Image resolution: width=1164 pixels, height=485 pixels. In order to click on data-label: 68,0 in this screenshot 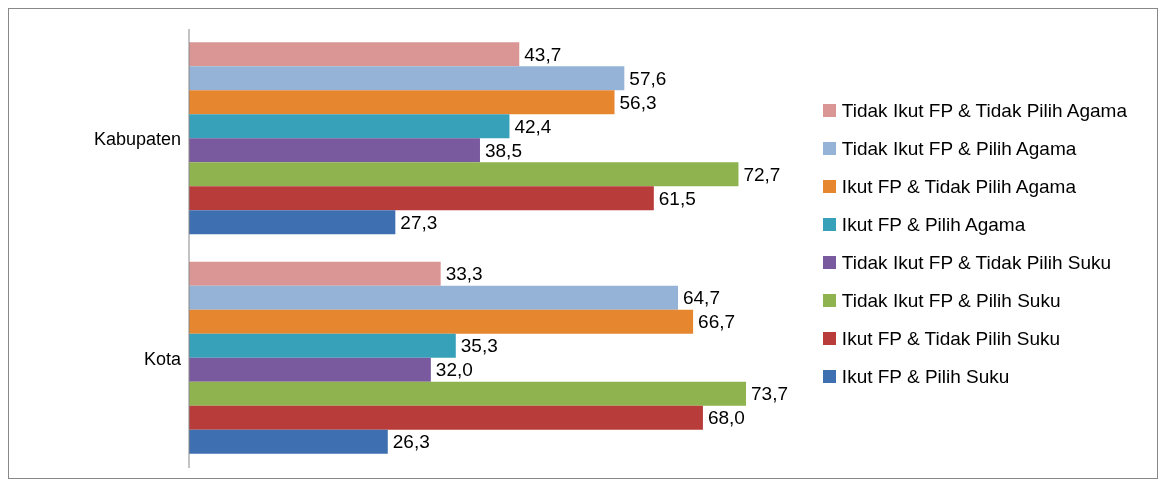, I will do `click(726, 418)`.